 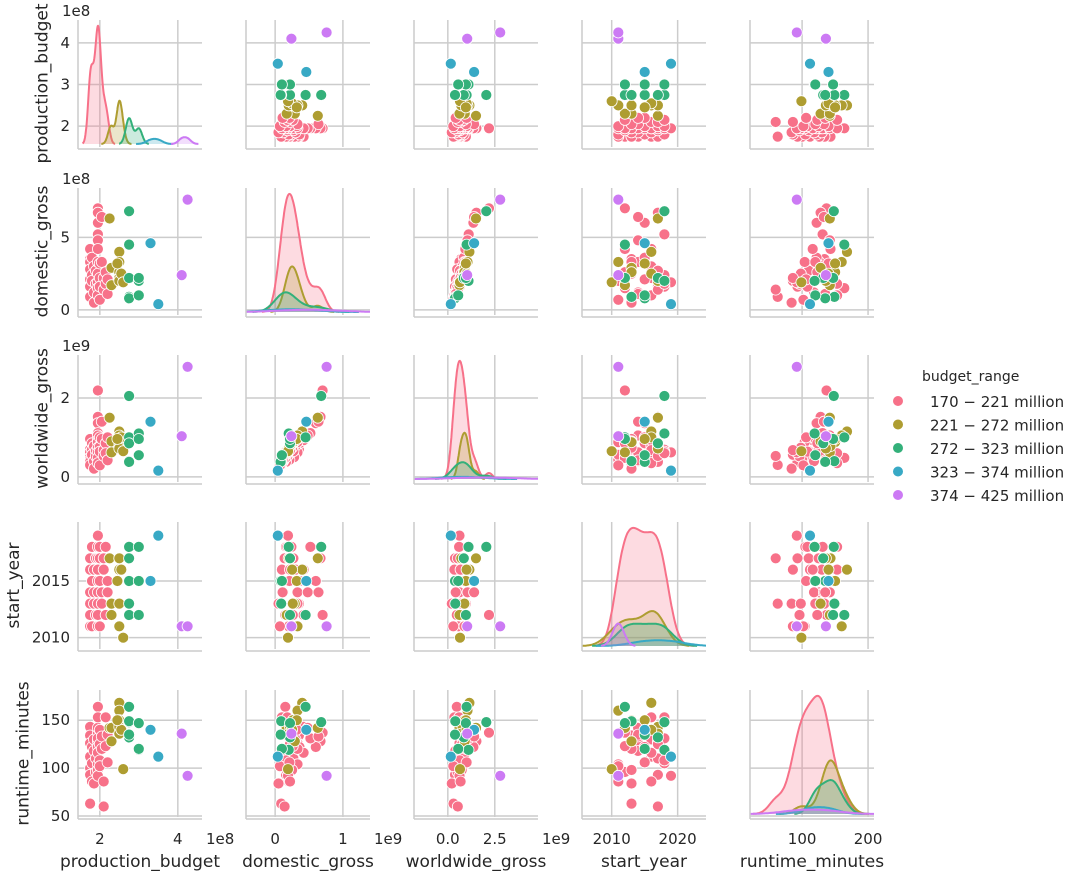 What do you see at coordinates (811, 587) in the screenshot?
I see `panel-start_year-vs-runtime_minutes` at bounding box center [811, 587].